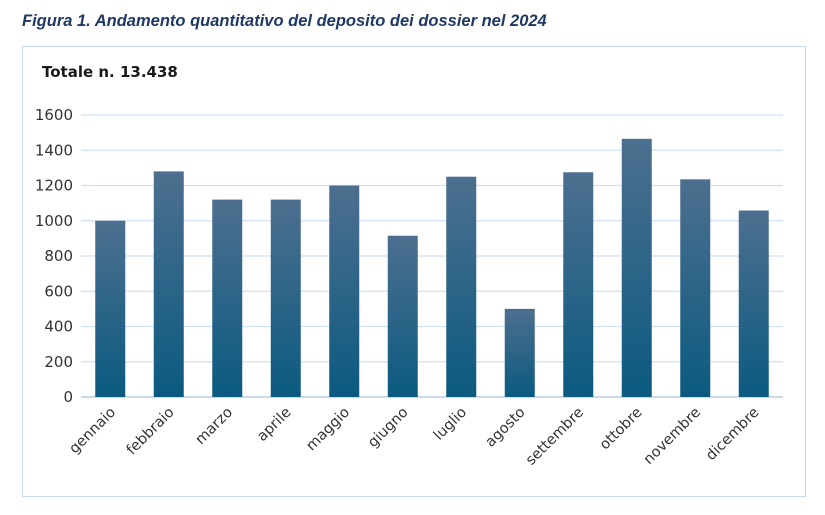  Describe the element at coordinates (110, 72) in the screenshot. I see `chart-title: Totale n. 13.438` at that location.